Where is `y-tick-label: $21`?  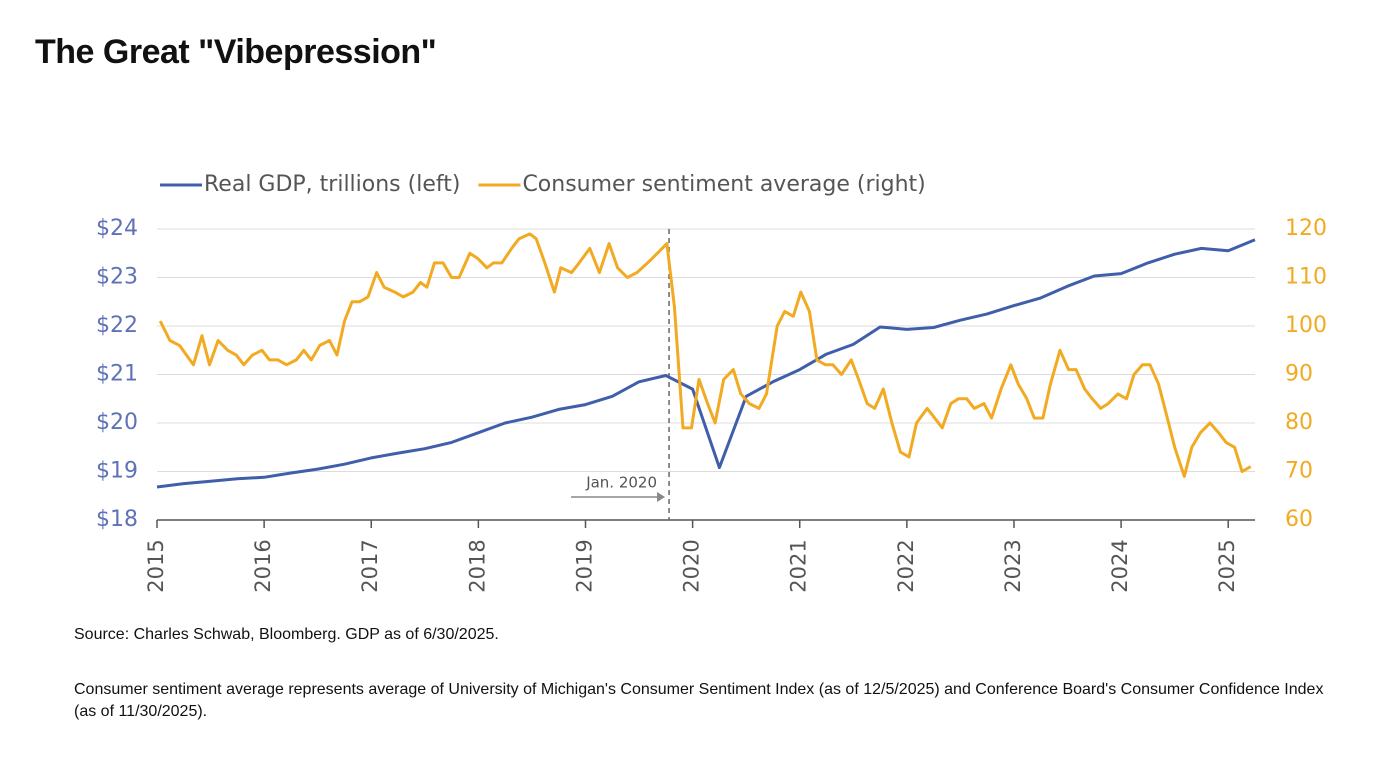
y-tick-label: $21 is located at coordinates (117, 374).